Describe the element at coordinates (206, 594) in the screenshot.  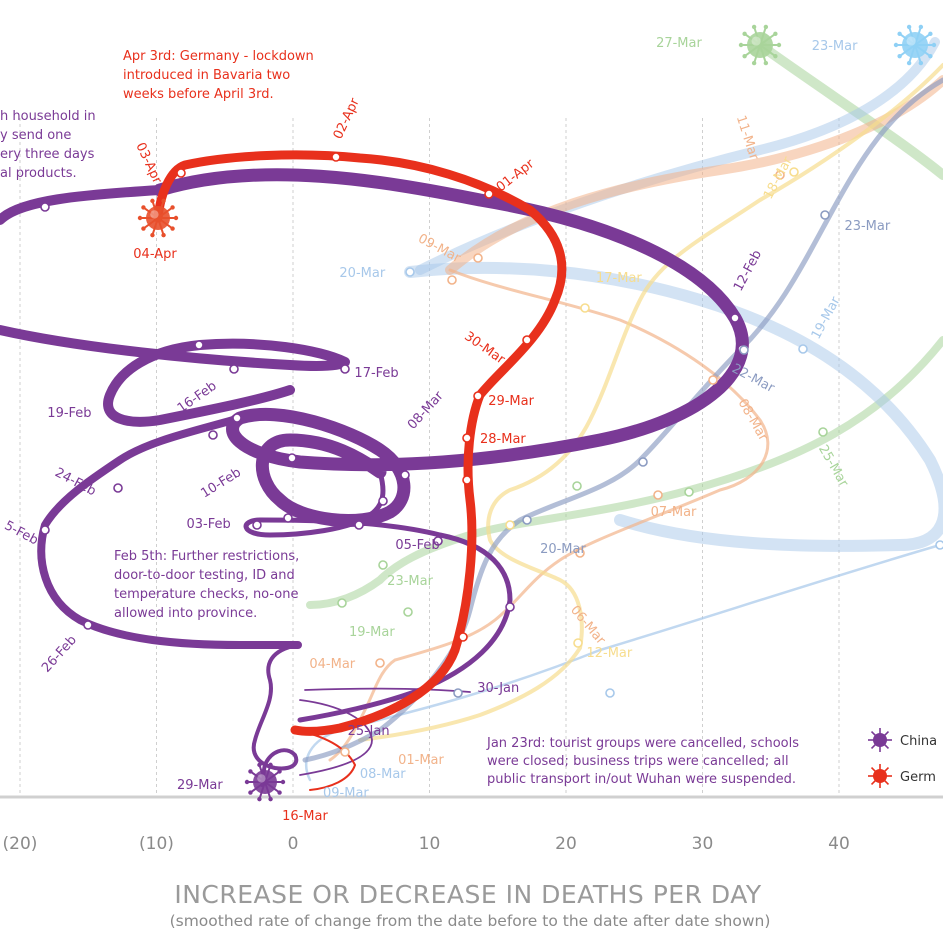
I see `annotation-feb5: temperature checks, no-one` at that location.